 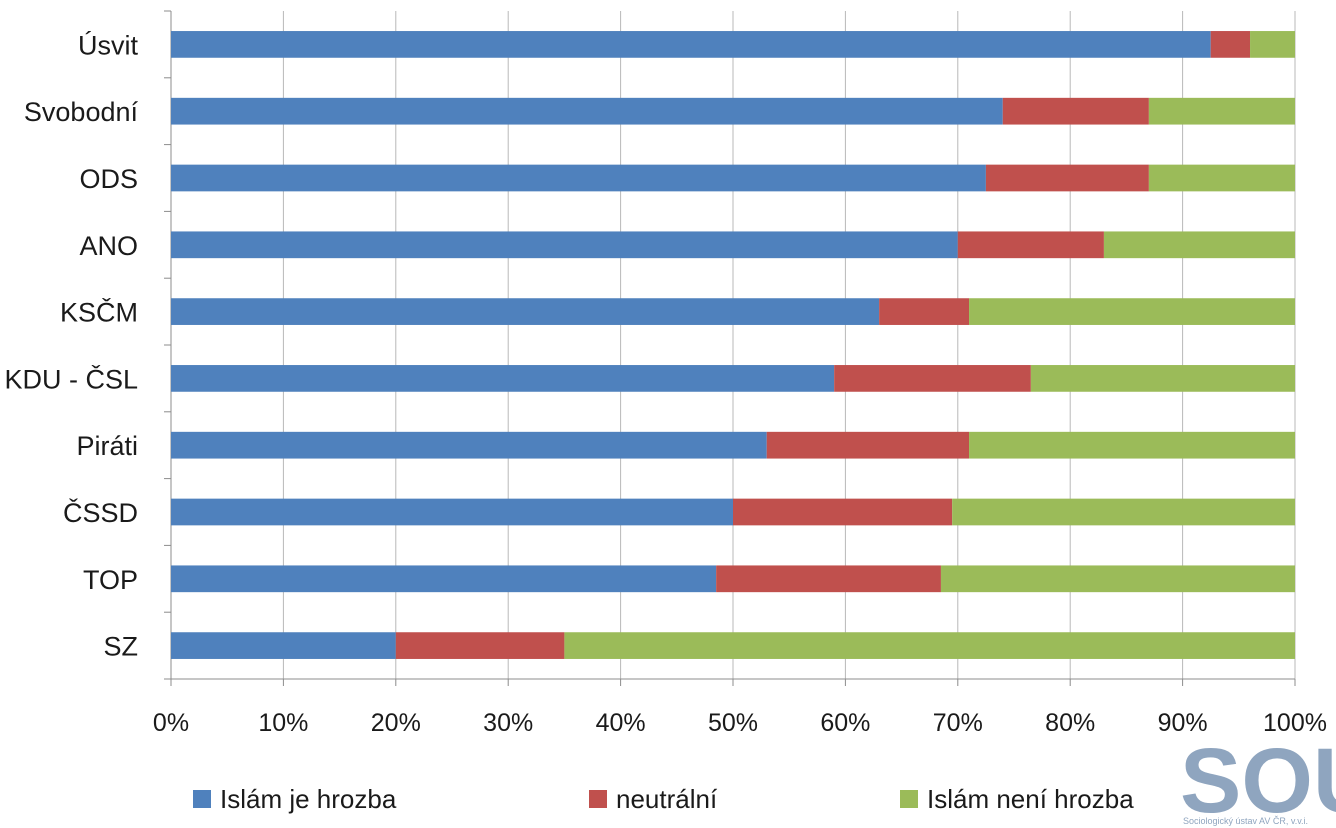 I want to click on x-tick-label: 50%, so click(x=733, y=723).